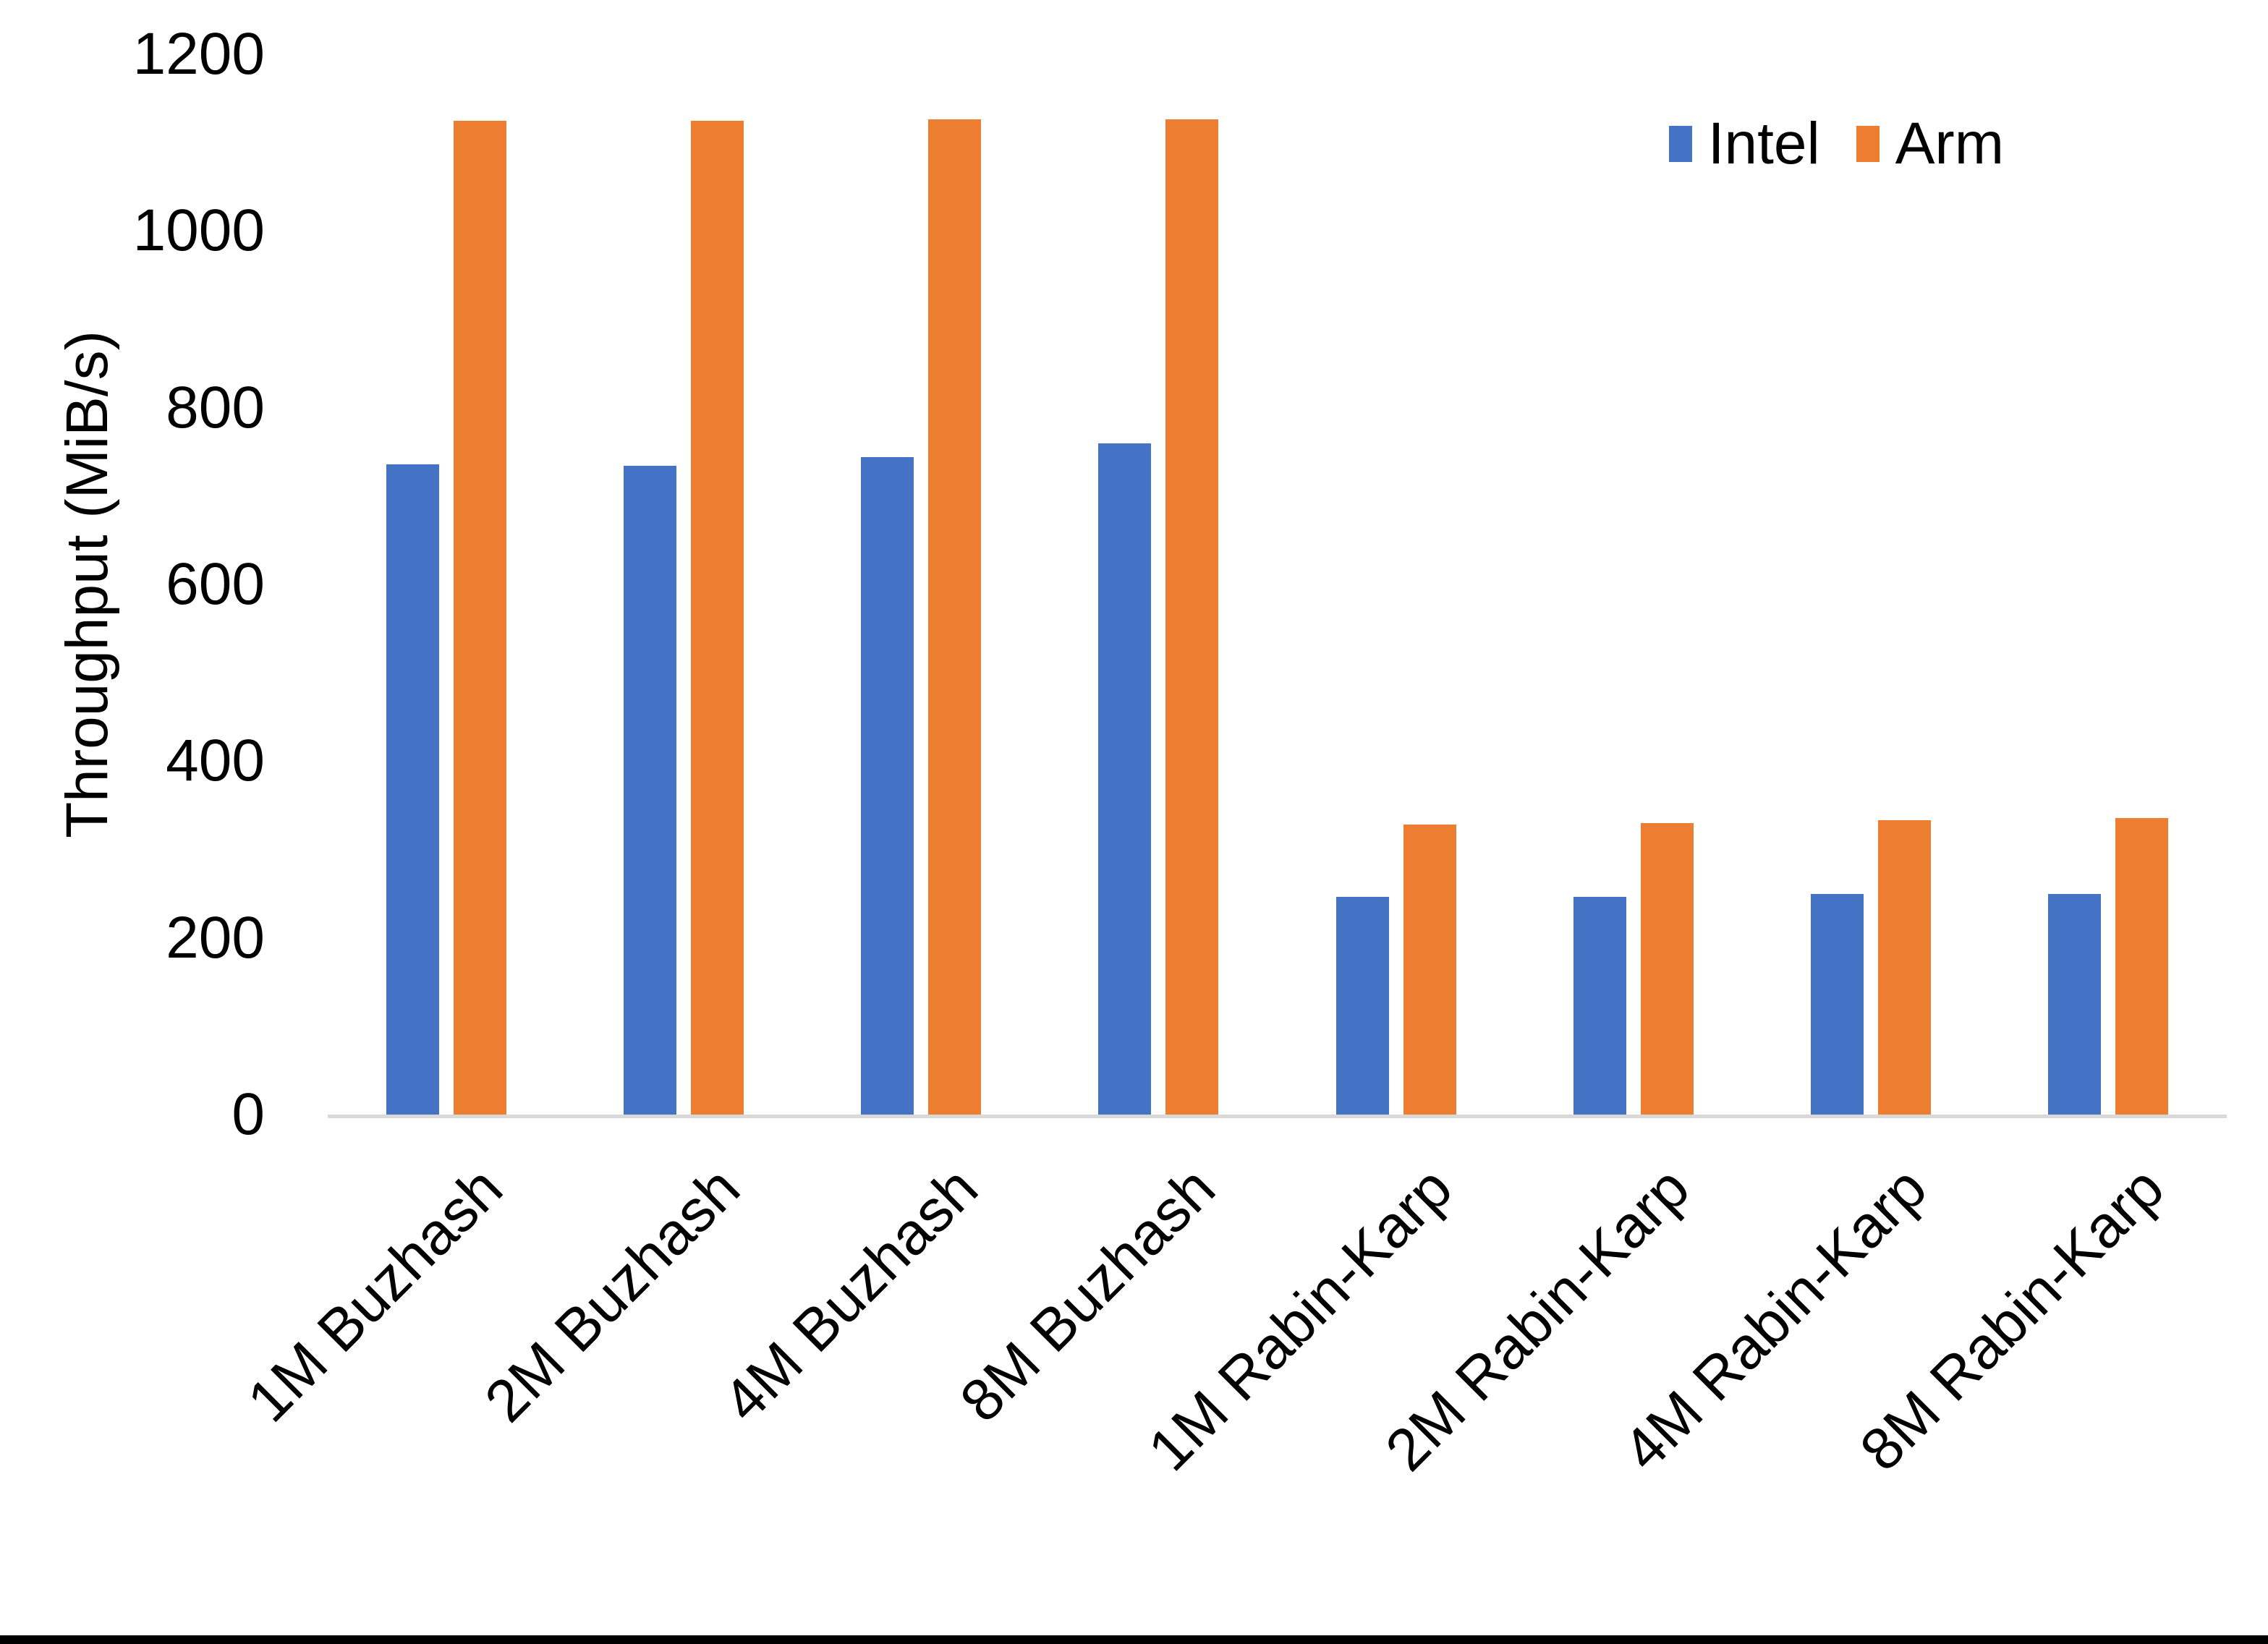 The image size is (2268, 1644). Describe the element at coordinates (216, 407) in the screenshot. I see `y-tick-label: 800` at that location.